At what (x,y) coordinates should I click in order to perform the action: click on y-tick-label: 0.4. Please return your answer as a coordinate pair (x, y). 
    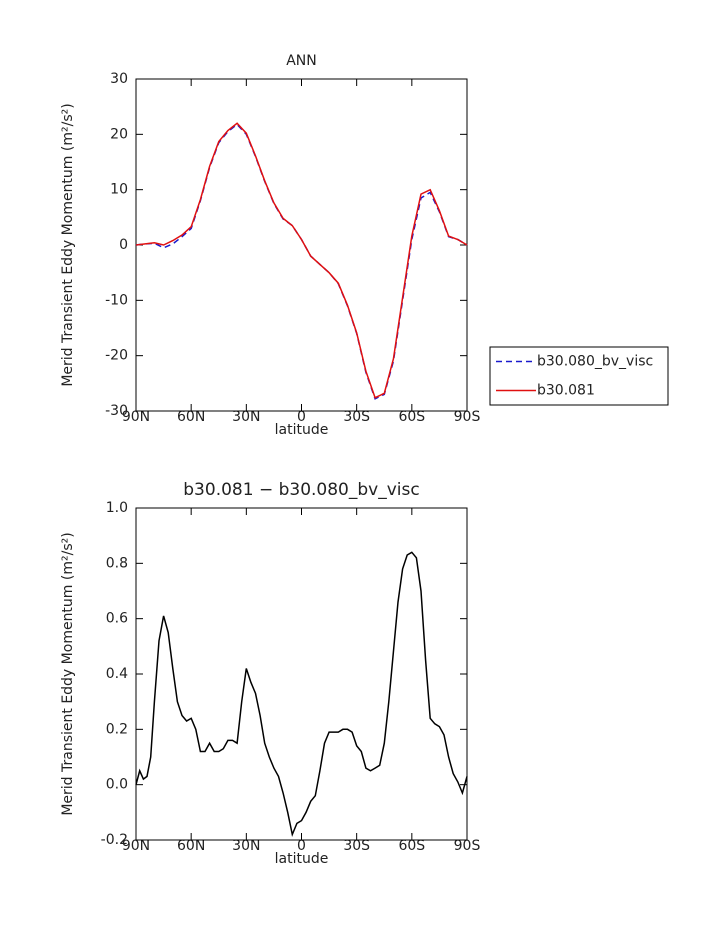
    Looking at the image, I should click on (117, 674).